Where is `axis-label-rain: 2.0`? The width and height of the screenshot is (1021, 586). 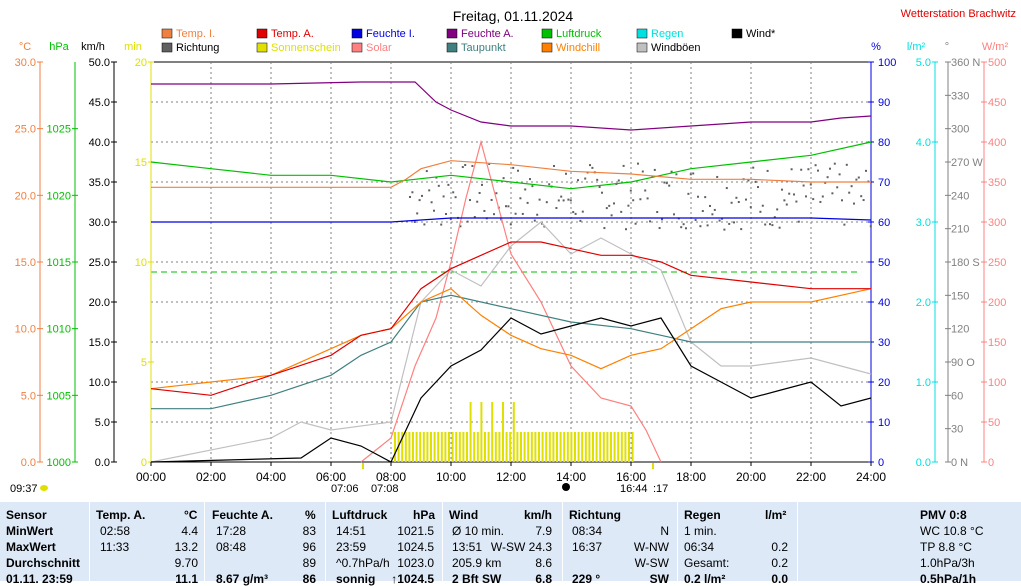
axis-label-rain: 2.0 is located at coordinates (923, 303).